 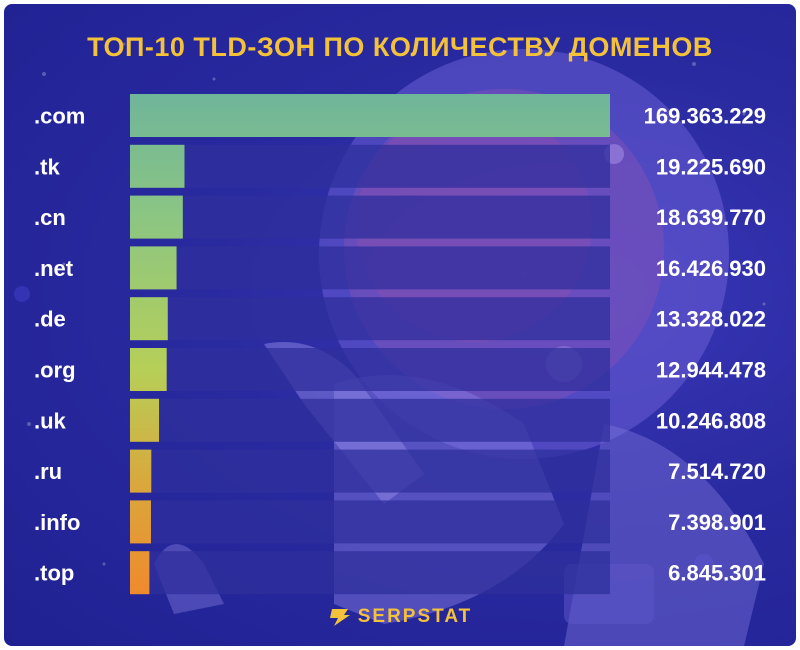 I want to click on category-label: .org, so click(x=55, y=370).